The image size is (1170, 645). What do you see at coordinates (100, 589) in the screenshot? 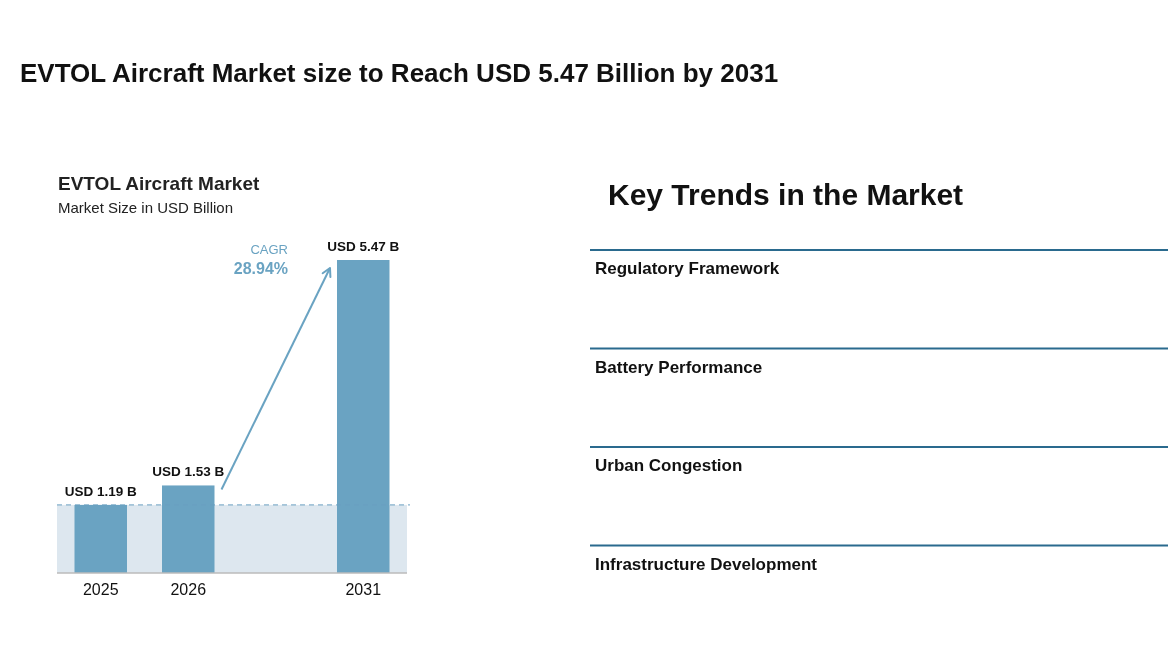
I see `x-tick-label: 2025` at bounding box center [100, 589].